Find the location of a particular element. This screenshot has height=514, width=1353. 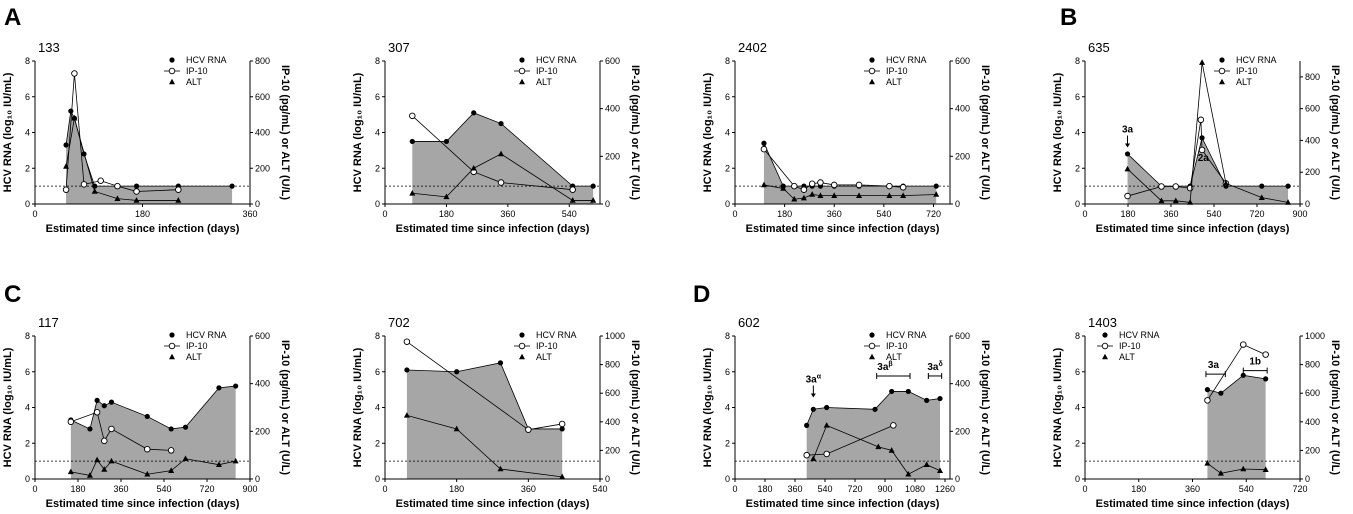

x-tick-label: 1080 is located at coordinates (915, 489).